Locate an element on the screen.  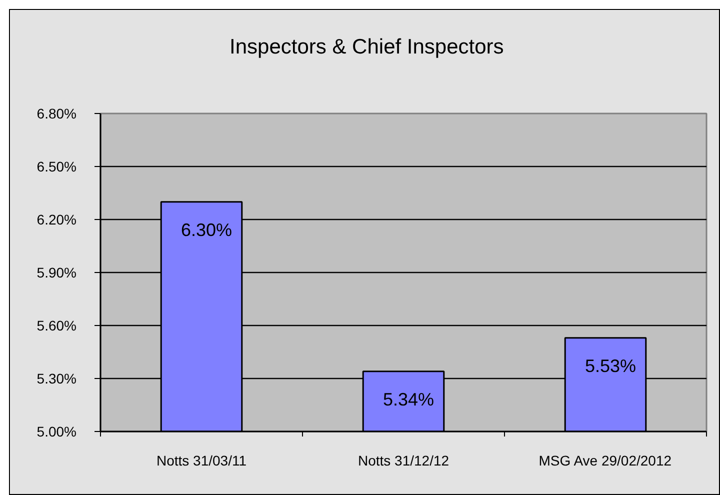
y-tick-label: 5.60% is located at coordinates (56, 326).